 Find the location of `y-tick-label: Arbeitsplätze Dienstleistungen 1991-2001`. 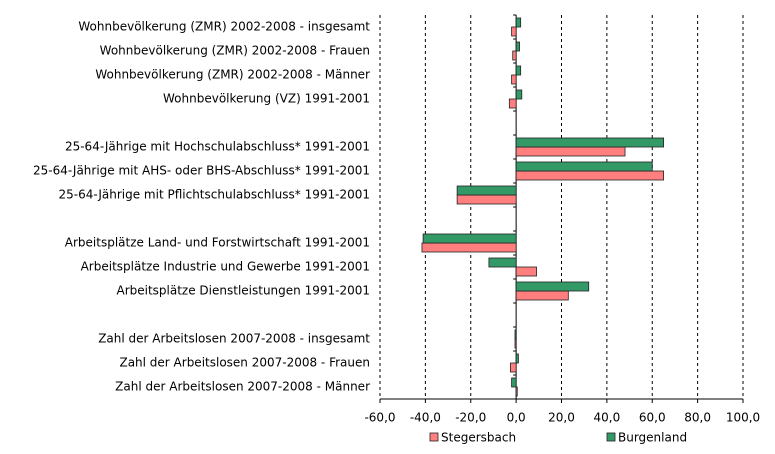

y-tick-label: Arbeitsplätze Dienstleistungen 1991-2001 is located at coordinates (243, 291).